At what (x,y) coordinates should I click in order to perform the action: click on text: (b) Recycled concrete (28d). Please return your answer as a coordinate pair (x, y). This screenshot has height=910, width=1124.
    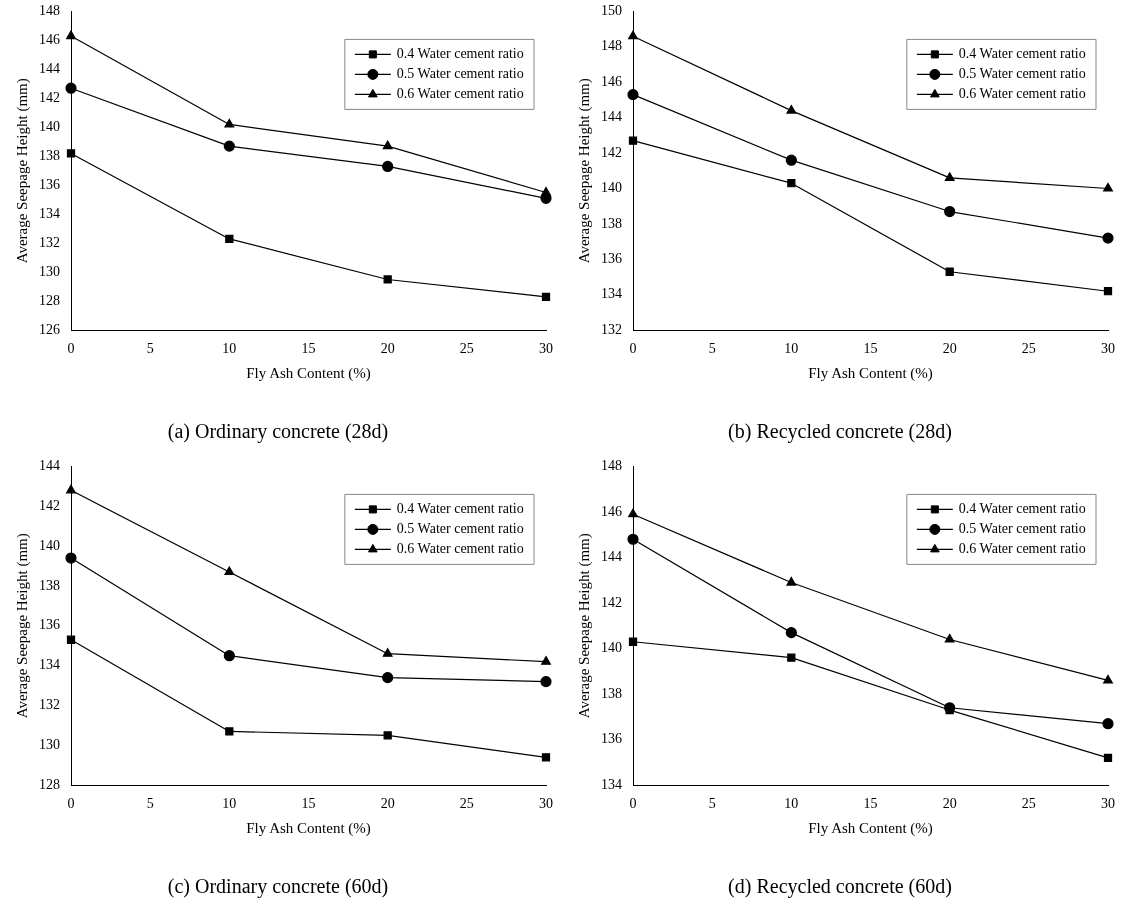
    Looking at the image, I should click on (840, 432).